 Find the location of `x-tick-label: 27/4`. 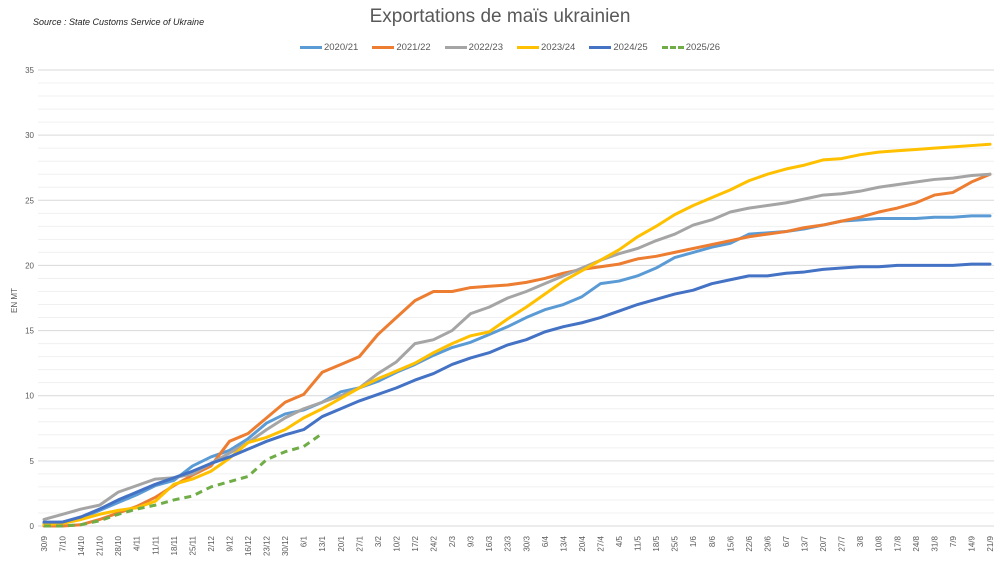

x-tick-label: 27/4 is located at coordinates (600, 543).